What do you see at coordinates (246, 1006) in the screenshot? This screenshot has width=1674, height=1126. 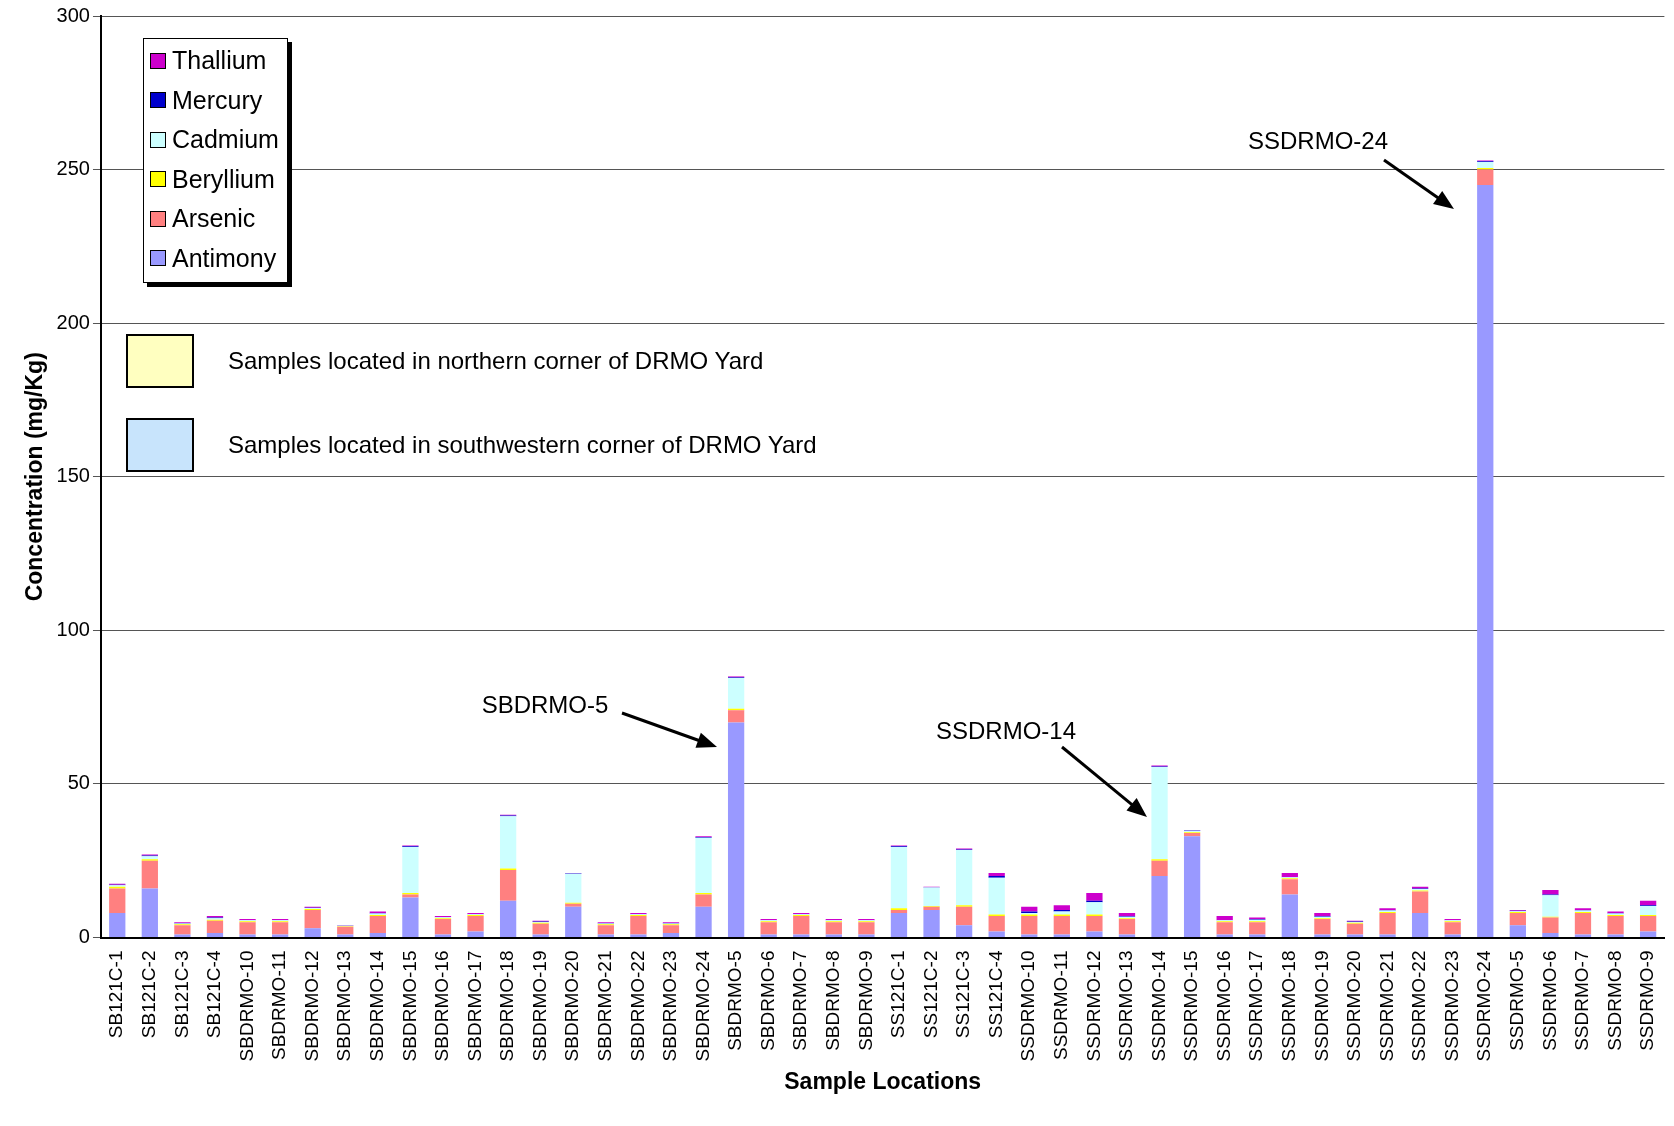 I see `x-tick-label: SBDRMO-10` at bounding box center [246, 1006].